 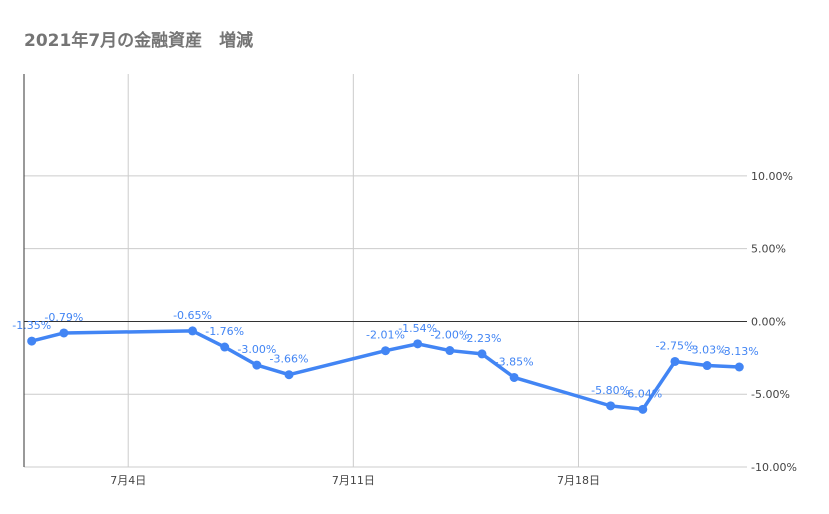 I want to click on y-tick-label: 5.00%, so click(x=768, y=249).